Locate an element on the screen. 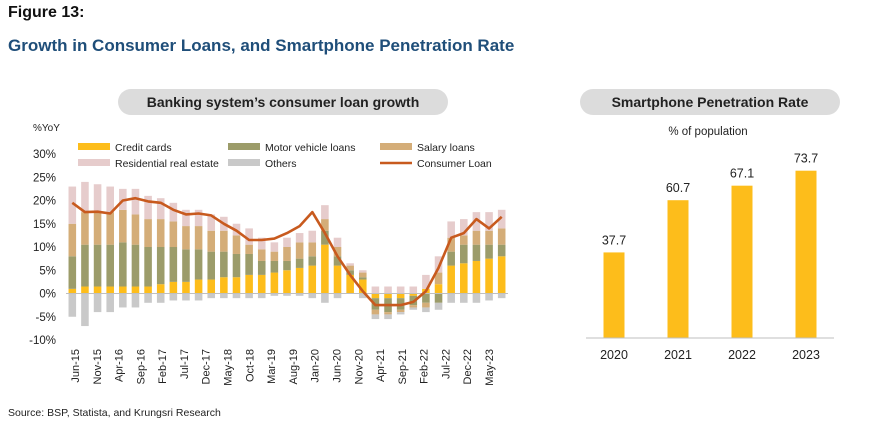  legend-swatch-credit-cards is located at coordinates (94, 146).